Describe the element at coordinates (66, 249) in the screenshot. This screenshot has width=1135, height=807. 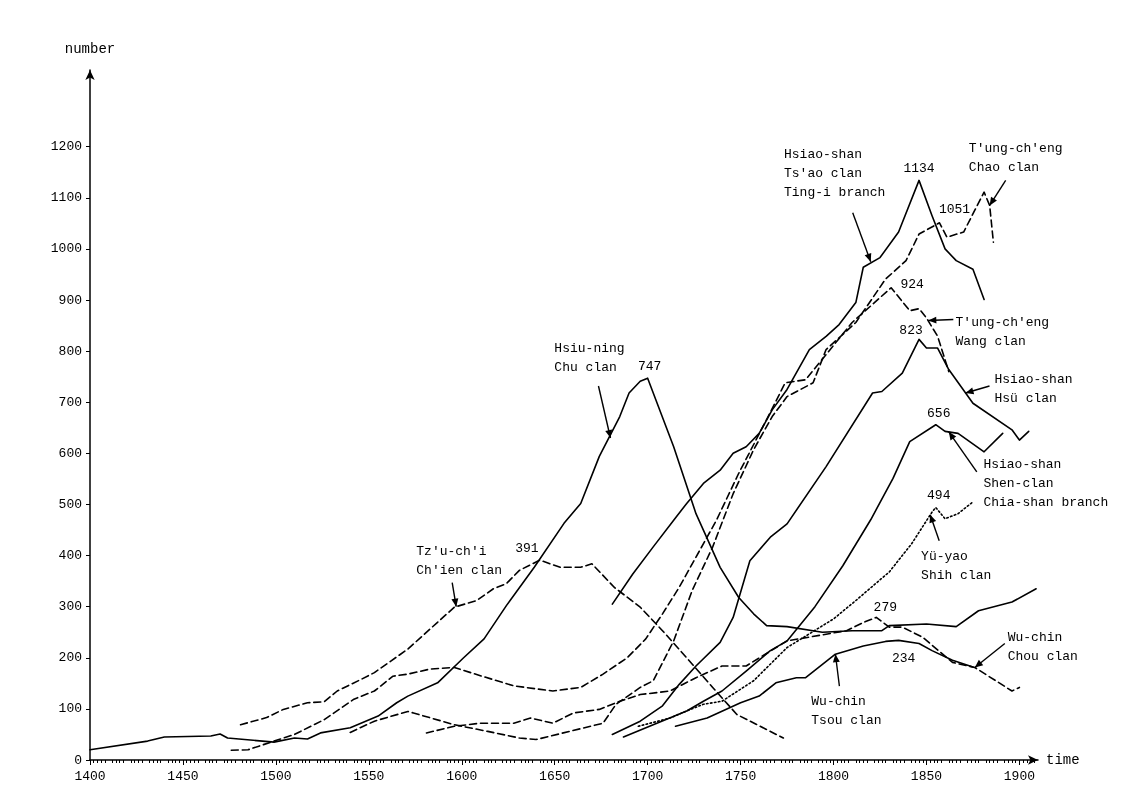
I see `y-tick-label: 1000` at that location.